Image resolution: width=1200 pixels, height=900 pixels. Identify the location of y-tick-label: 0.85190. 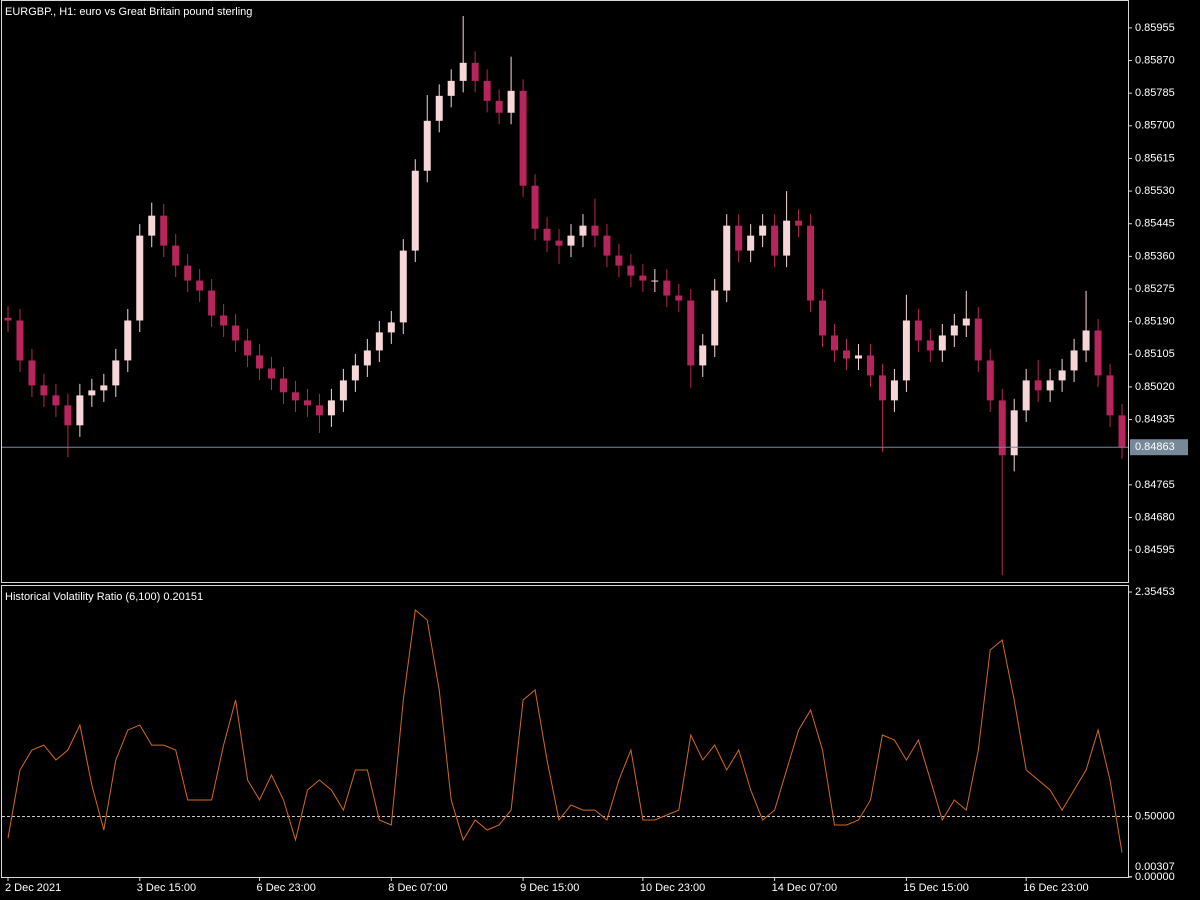
(1155, 322).